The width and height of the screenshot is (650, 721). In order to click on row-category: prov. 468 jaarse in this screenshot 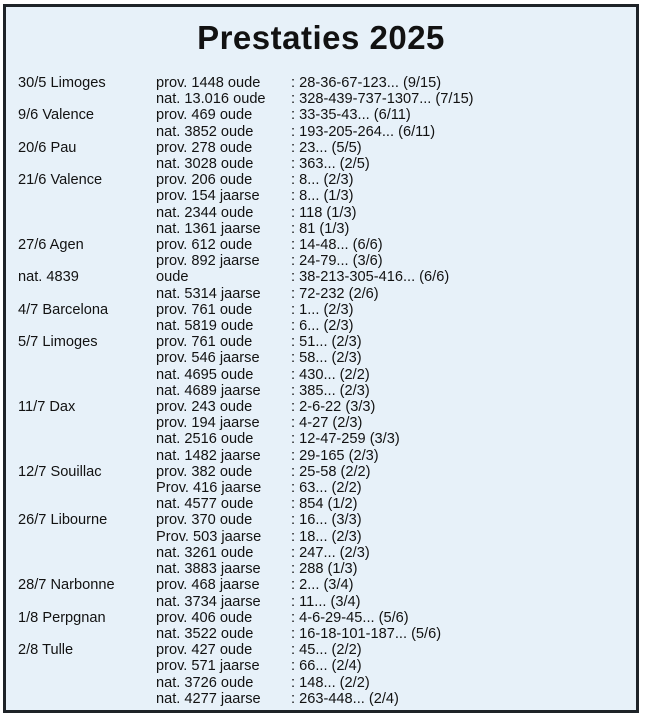, I will do `click(208, 585)`.